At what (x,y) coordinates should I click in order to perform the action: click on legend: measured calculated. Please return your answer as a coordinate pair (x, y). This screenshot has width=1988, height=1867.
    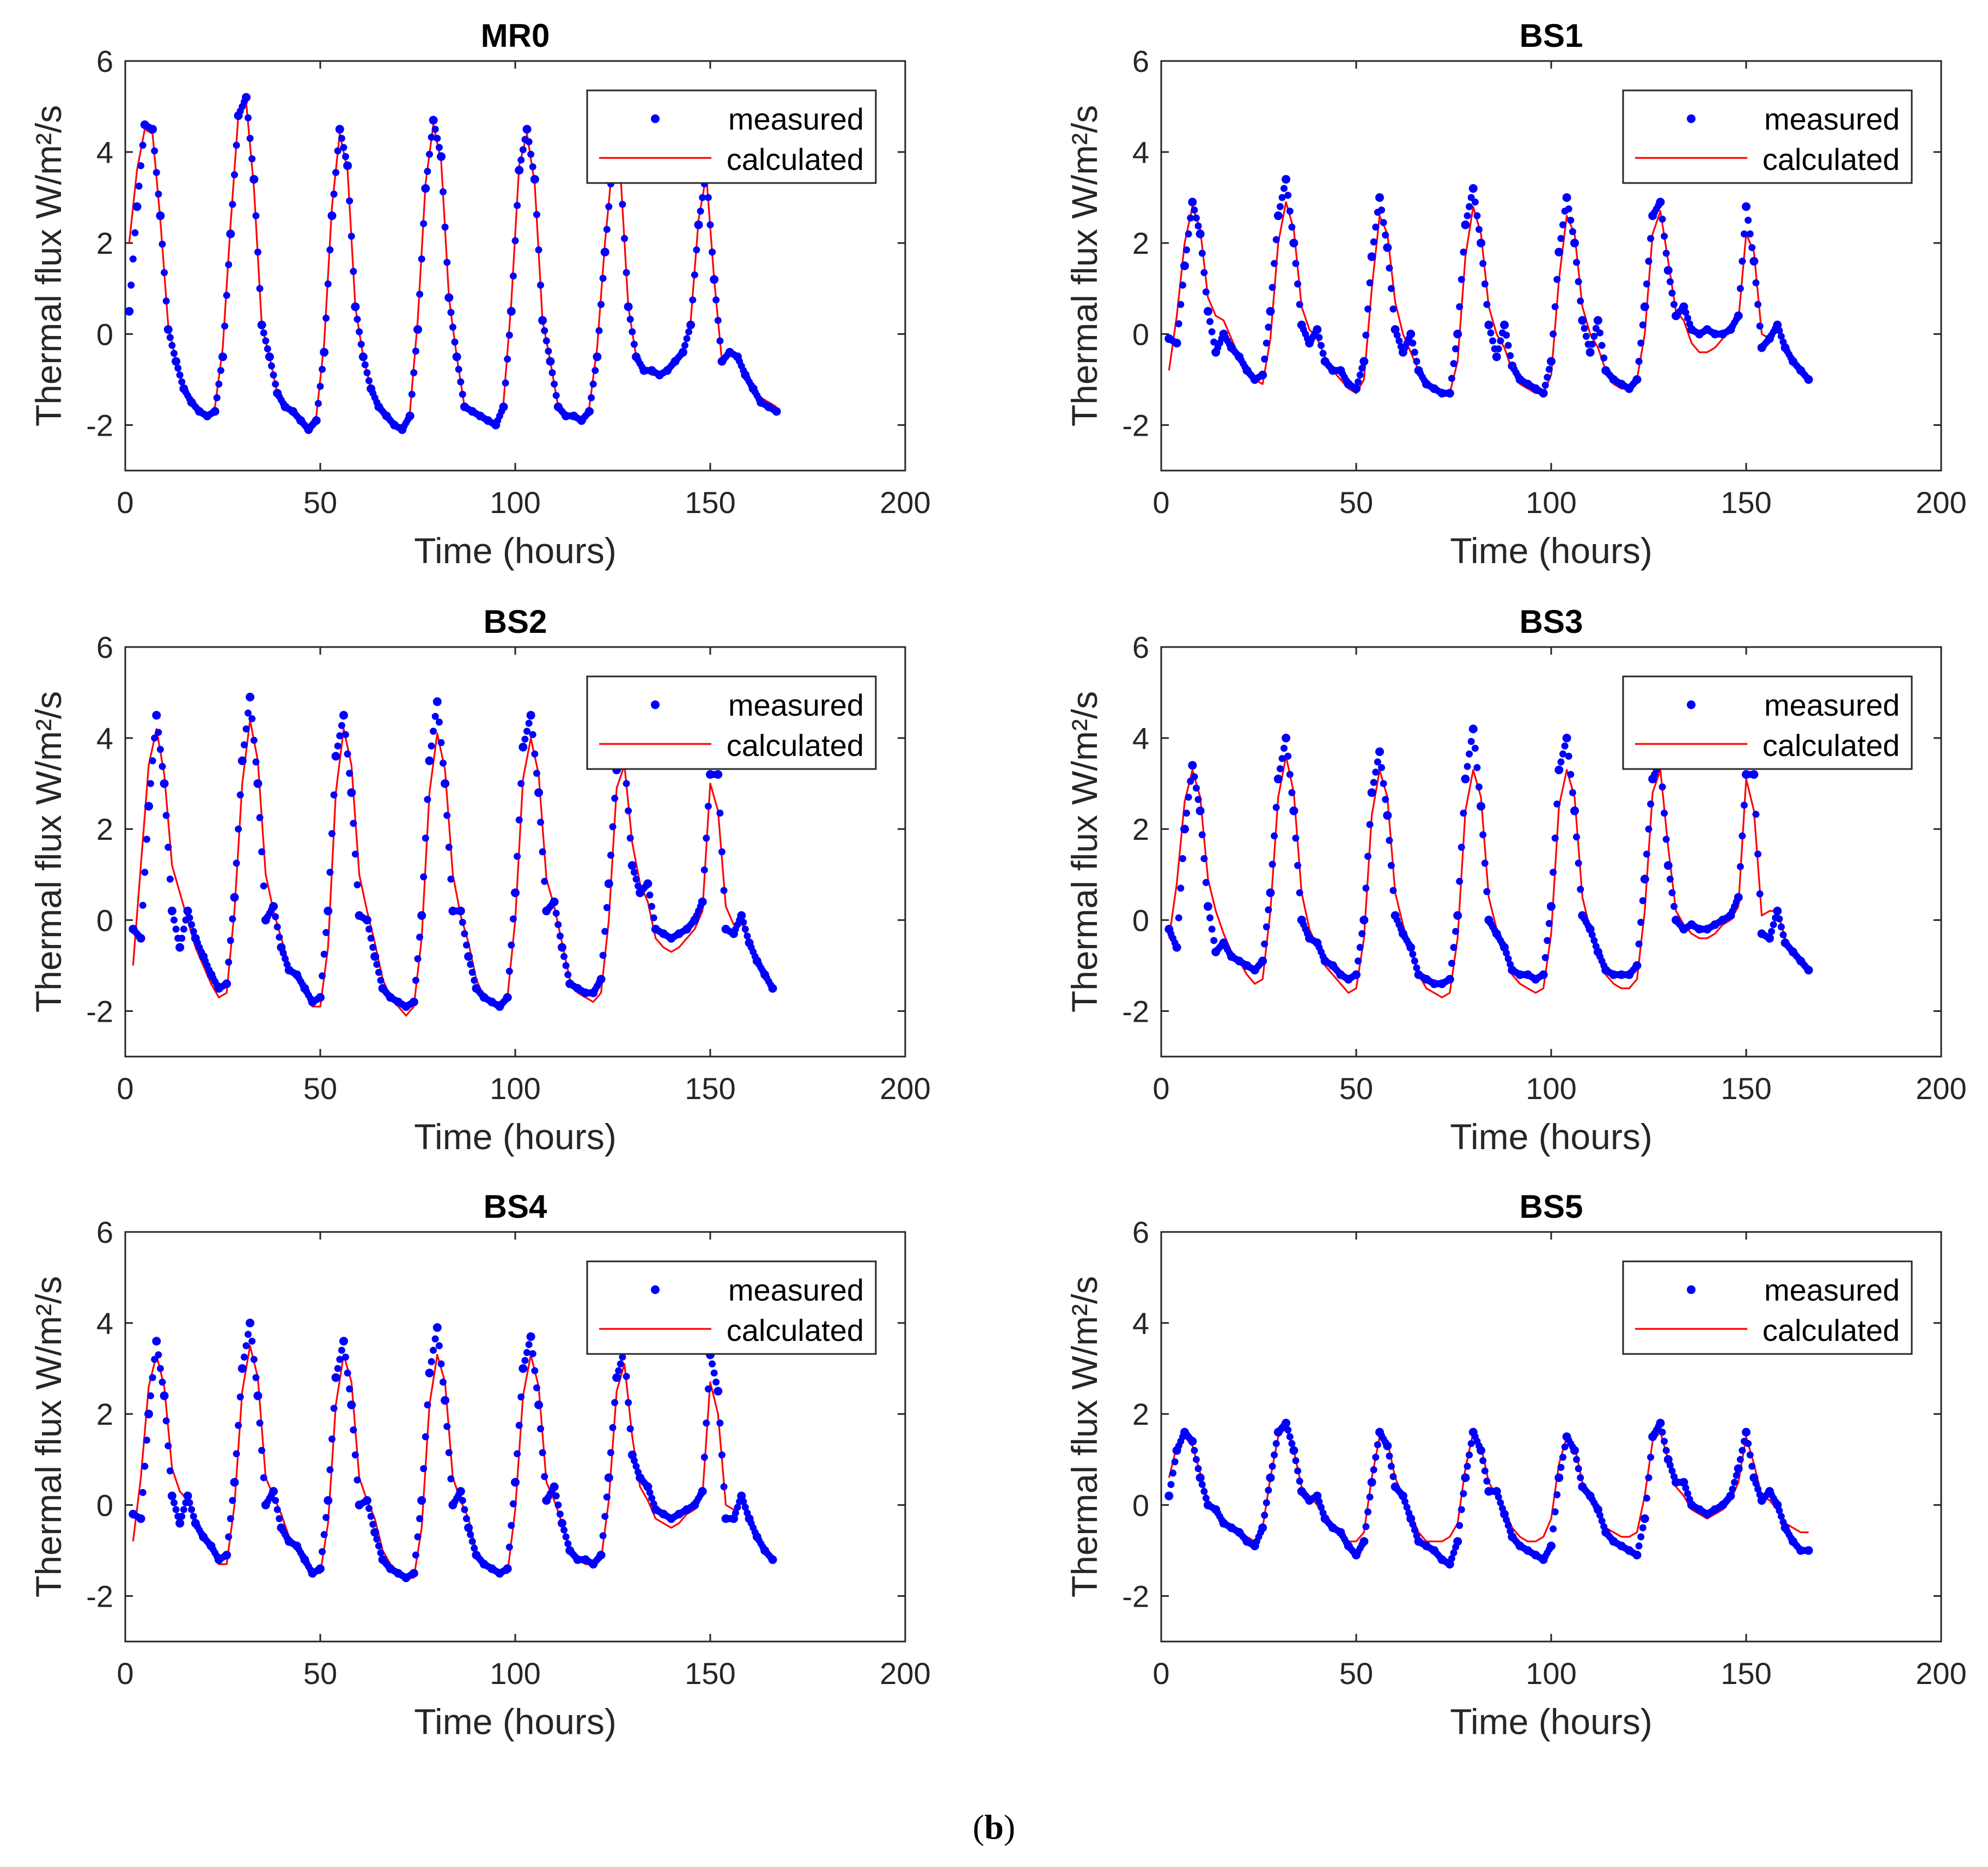
    Looking at the image, I should click on (731, 136).